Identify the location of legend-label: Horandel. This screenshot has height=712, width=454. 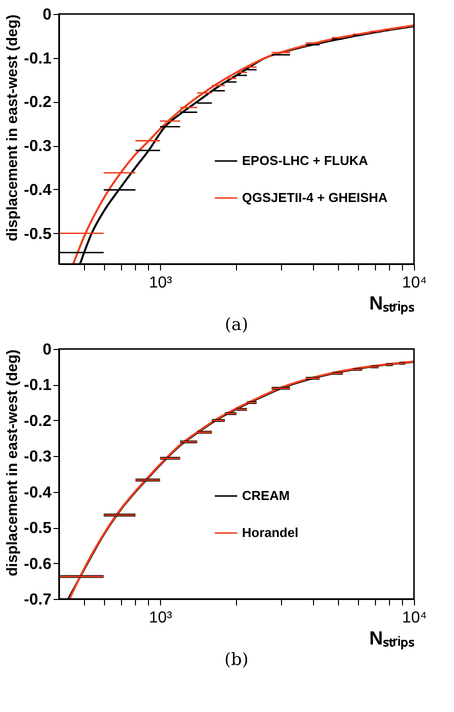
(270, 532).